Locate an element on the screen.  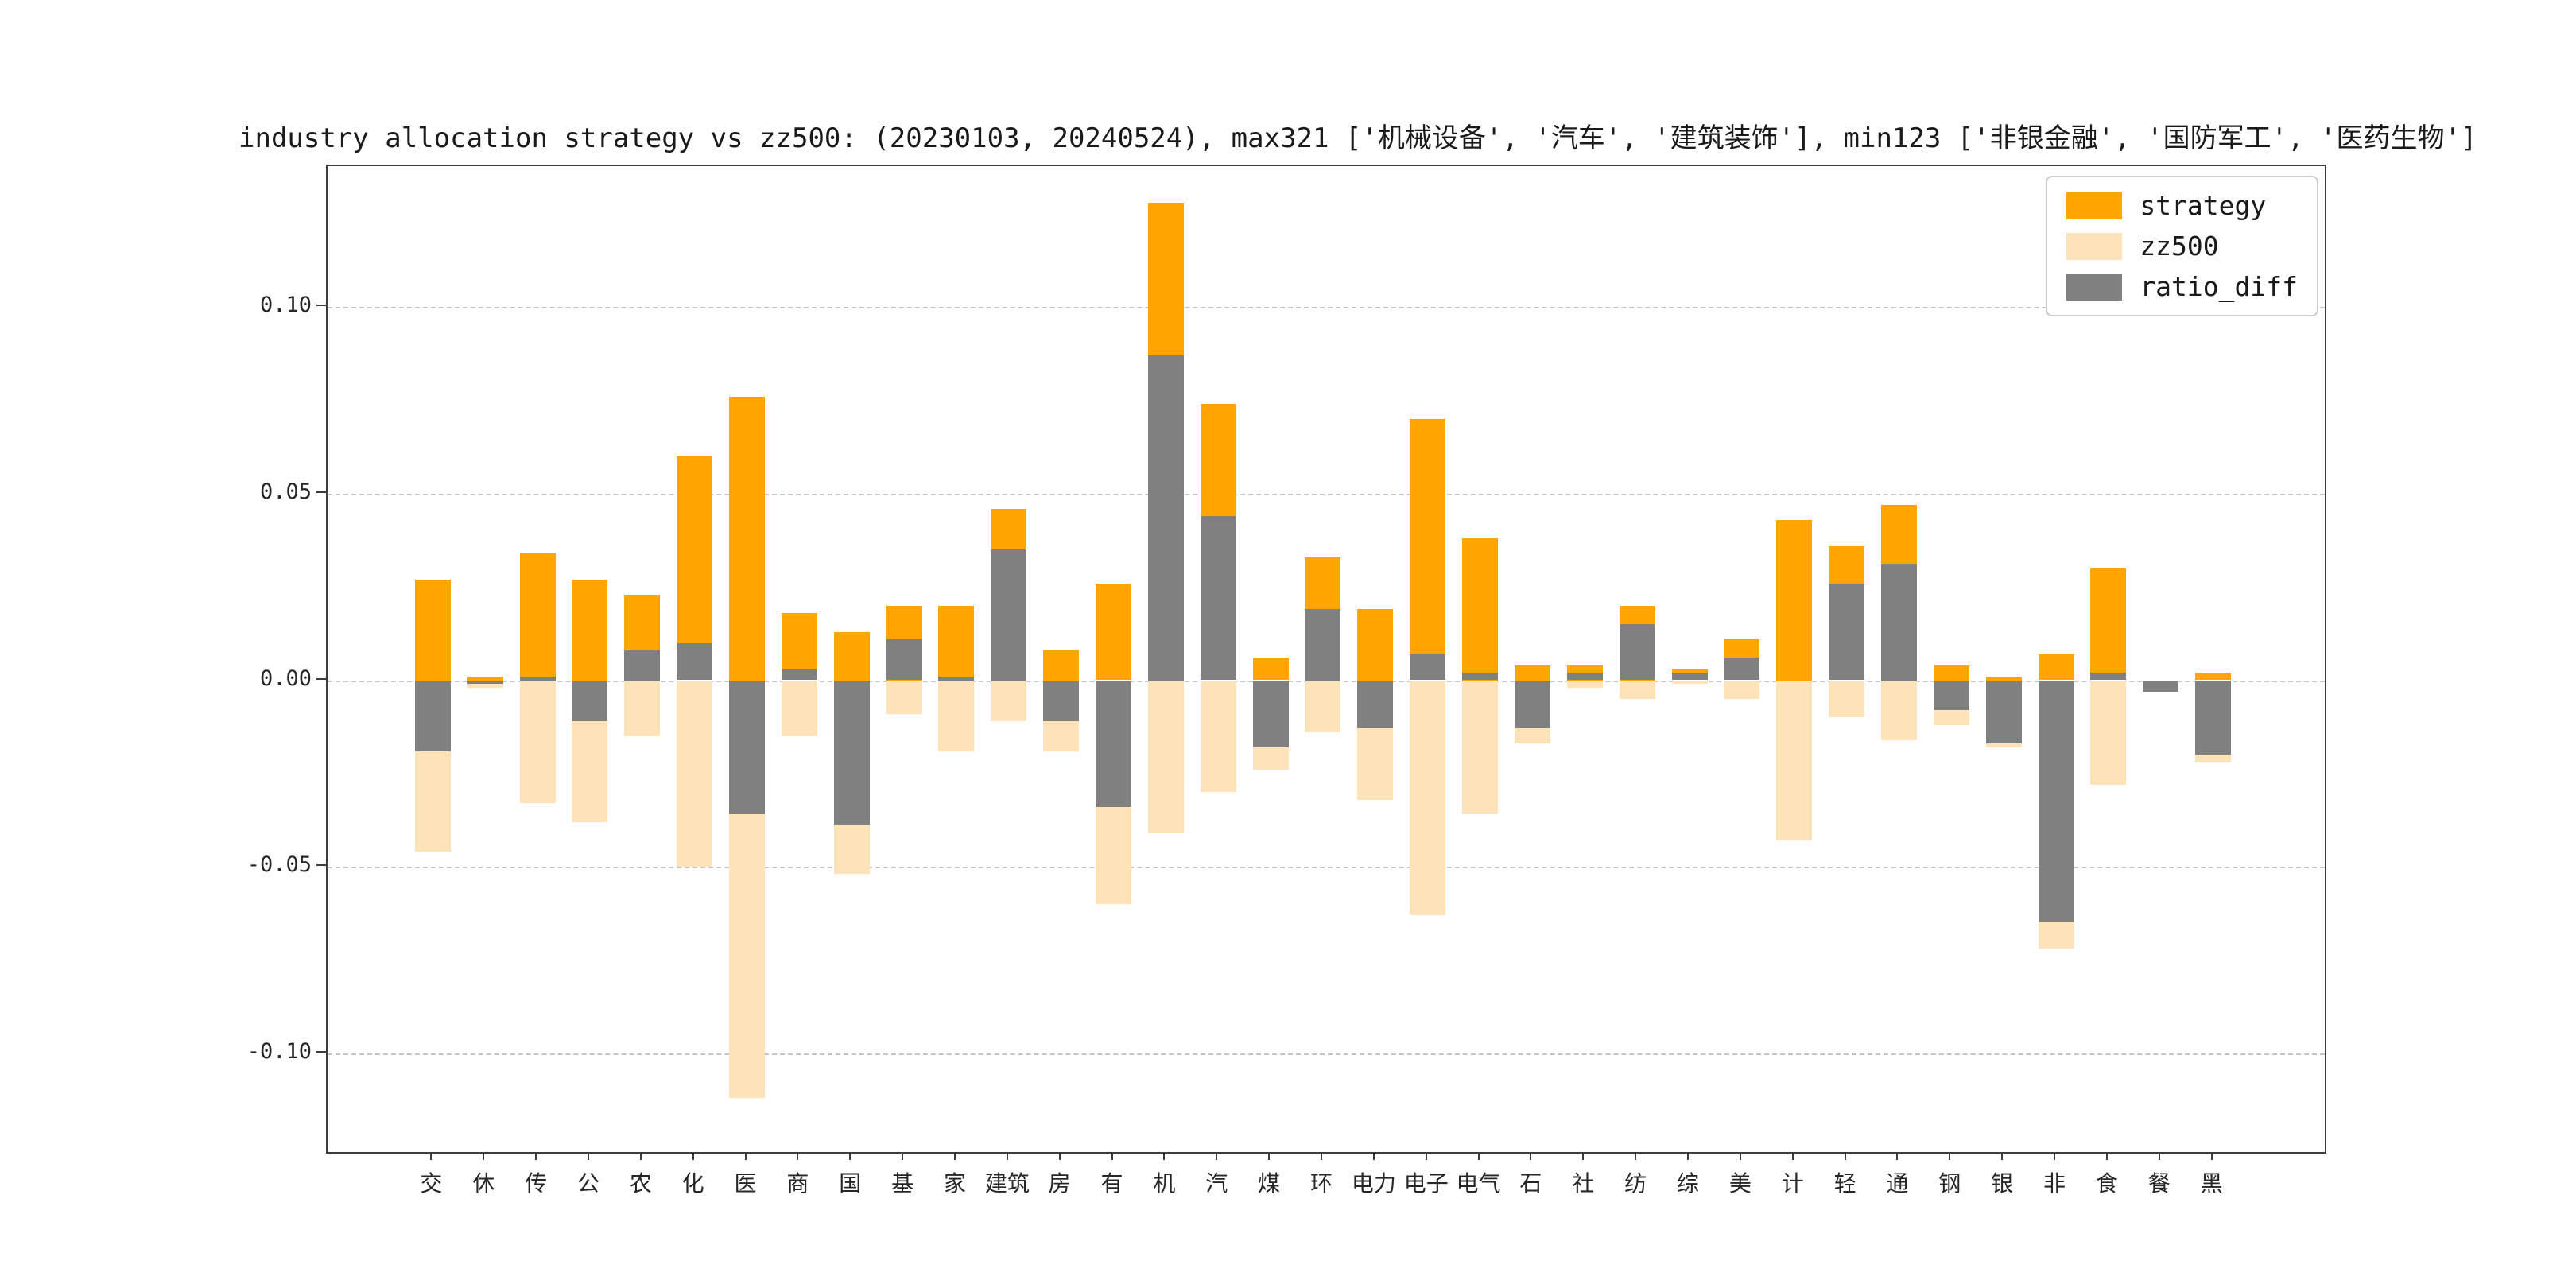
x-tick-label: 食 is located at coordinates (2106, 1183).